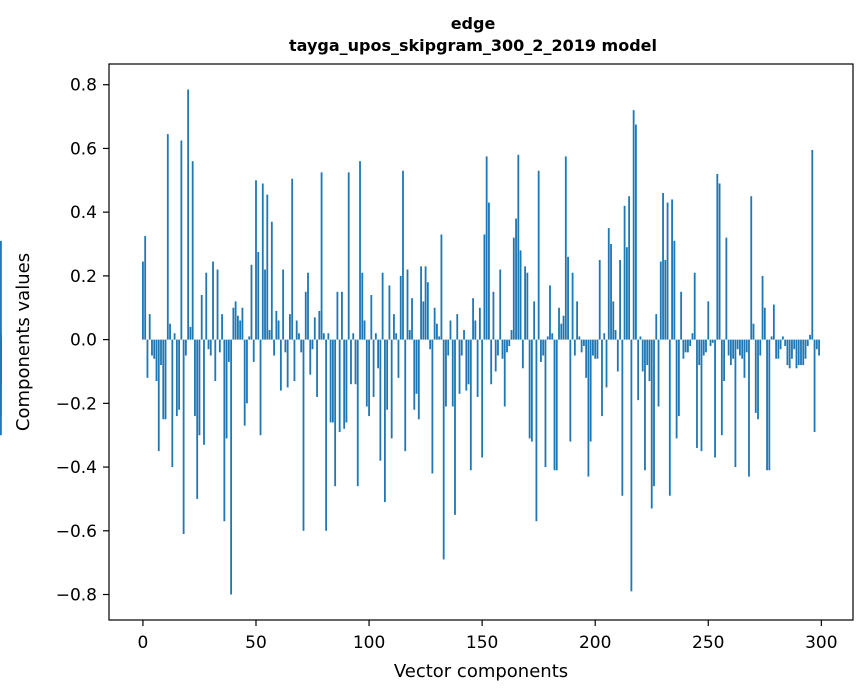 This screenshot has width=867, height=696. I want to click on x-tick-label: 250, so click(708, 643).